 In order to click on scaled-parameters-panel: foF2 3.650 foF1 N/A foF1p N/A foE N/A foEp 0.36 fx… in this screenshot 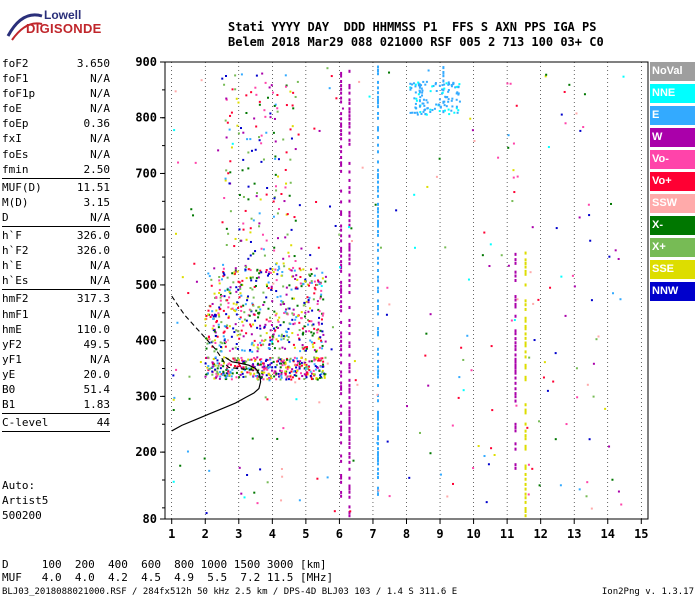, I will do `click(56, 244)`.